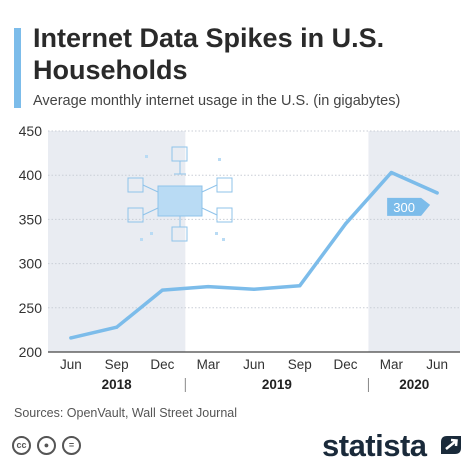  What do you see at coordinates (209, 54) in the screenshot?
I see `chart-title: Internet Data Spikes in U.S. Households` at bounding box center [209, 54].